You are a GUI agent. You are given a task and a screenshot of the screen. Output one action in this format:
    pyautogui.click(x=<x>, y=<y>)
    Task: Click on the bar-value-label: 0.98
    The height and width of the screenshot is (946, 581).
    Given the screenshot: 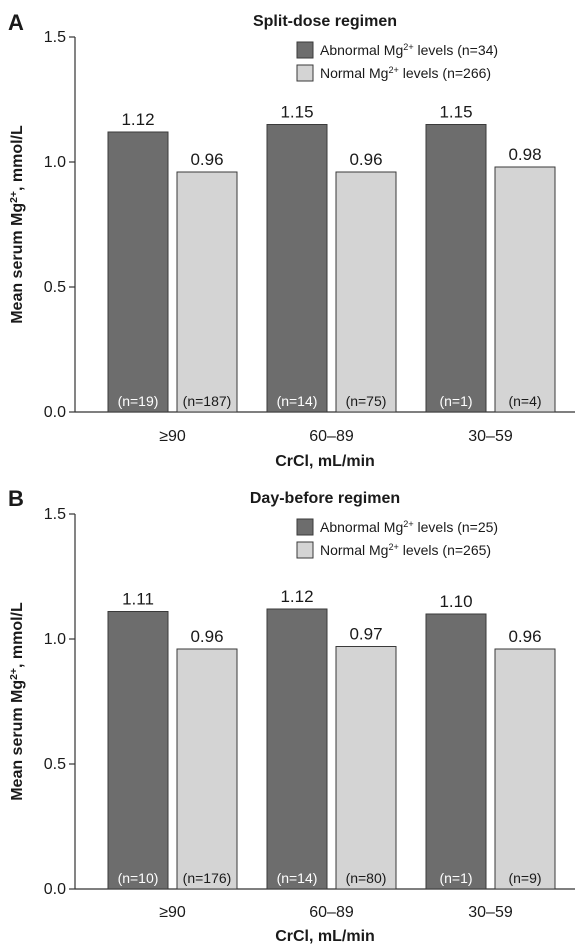 What is the action you would take?
    pyautogui.click(x=524, y=154)
    